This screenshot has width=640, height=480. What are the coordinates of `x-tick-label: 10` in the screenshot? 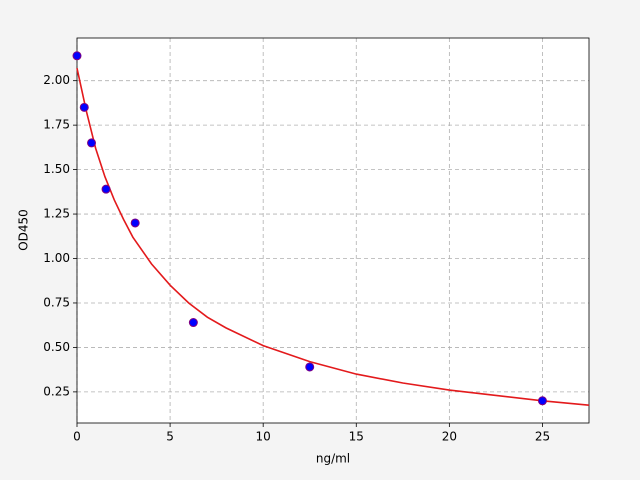 It's located at (263, 437).